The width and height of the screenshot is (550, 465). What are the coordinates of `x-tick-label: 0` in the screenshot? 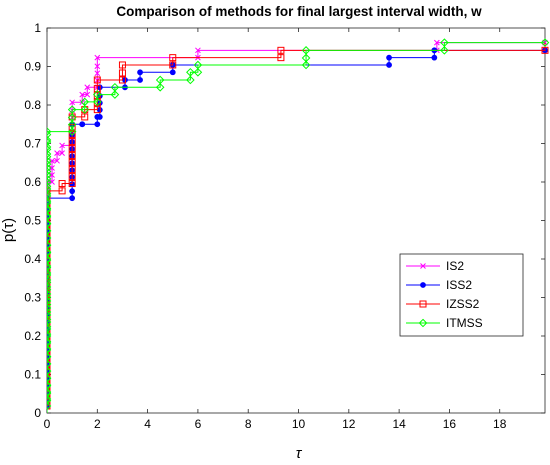 It's located at (47, 424).